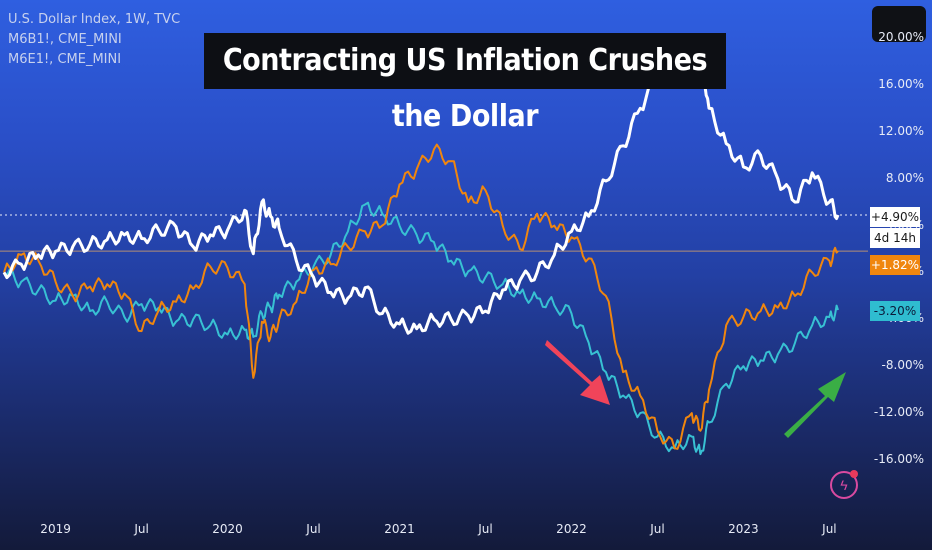  Describe the element at coordinates (65, 59) in the screenshot. I see `legend-eur: M6E1!, CME_MINI` at that location.